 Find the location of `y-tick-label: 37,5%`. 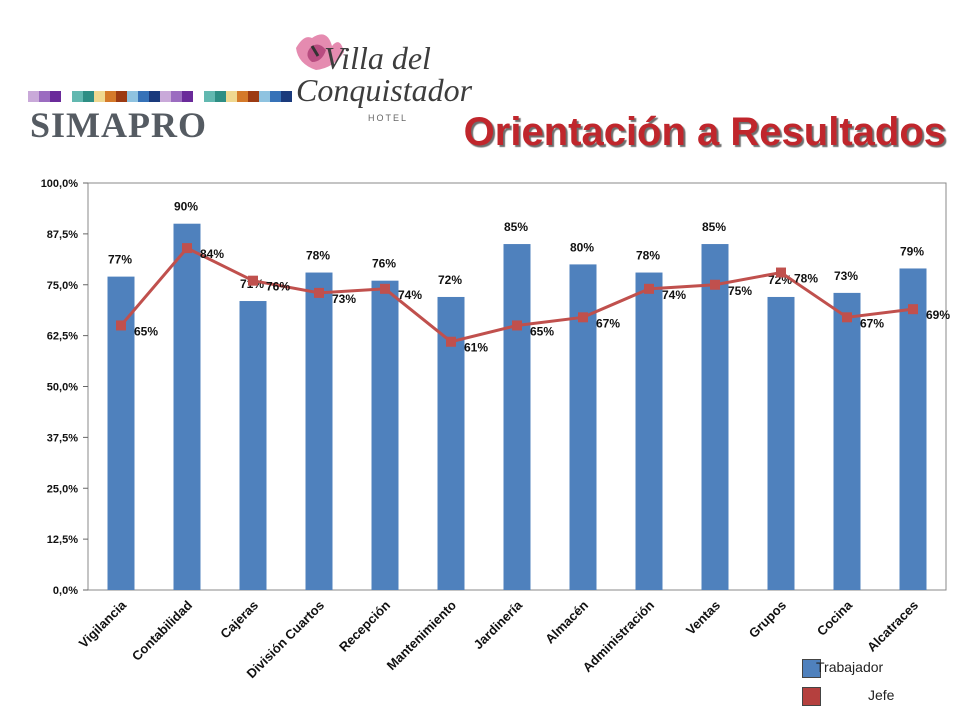

y-tick-label: 37,5% is located at coordinates (62, 438).